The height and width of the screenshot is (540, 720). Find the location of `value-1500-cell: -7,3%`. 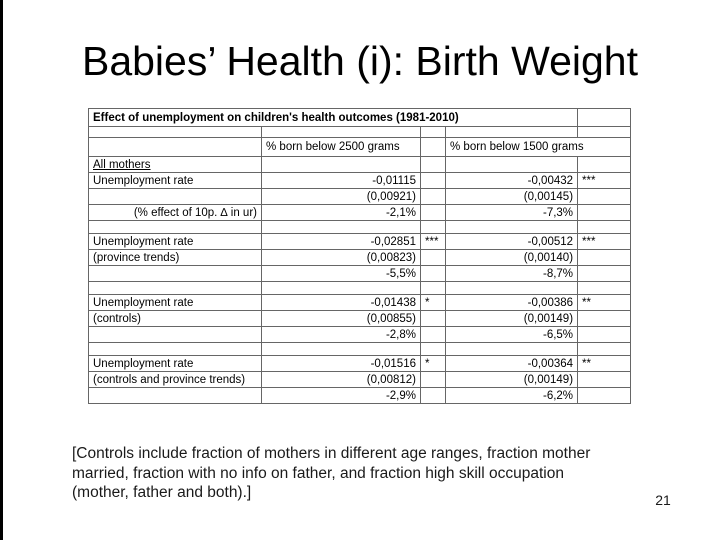

value-1500-cell: -7,3% is located at coordinates (511, 212).